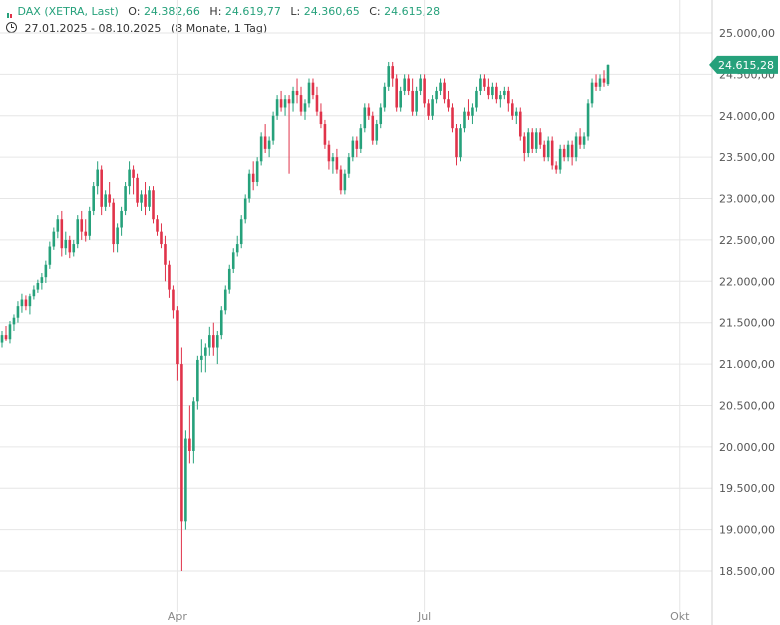 Image resolution: width=780 pixels, height=625 pixels. Describe the element at coordinates (747, 447) in the screenshot. I see `y-tick-label: 20.000,00` at that location.